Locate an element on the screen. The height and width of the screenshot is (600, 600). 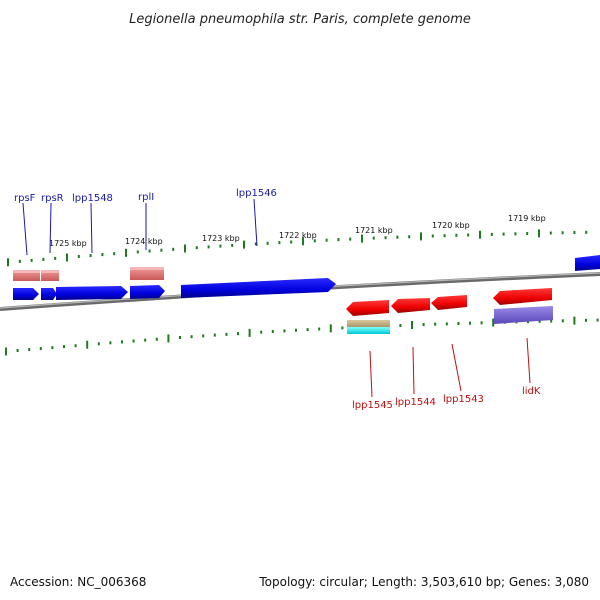
gene-label-lpp1546: lpp1546 is located at coordinates (256, 193).